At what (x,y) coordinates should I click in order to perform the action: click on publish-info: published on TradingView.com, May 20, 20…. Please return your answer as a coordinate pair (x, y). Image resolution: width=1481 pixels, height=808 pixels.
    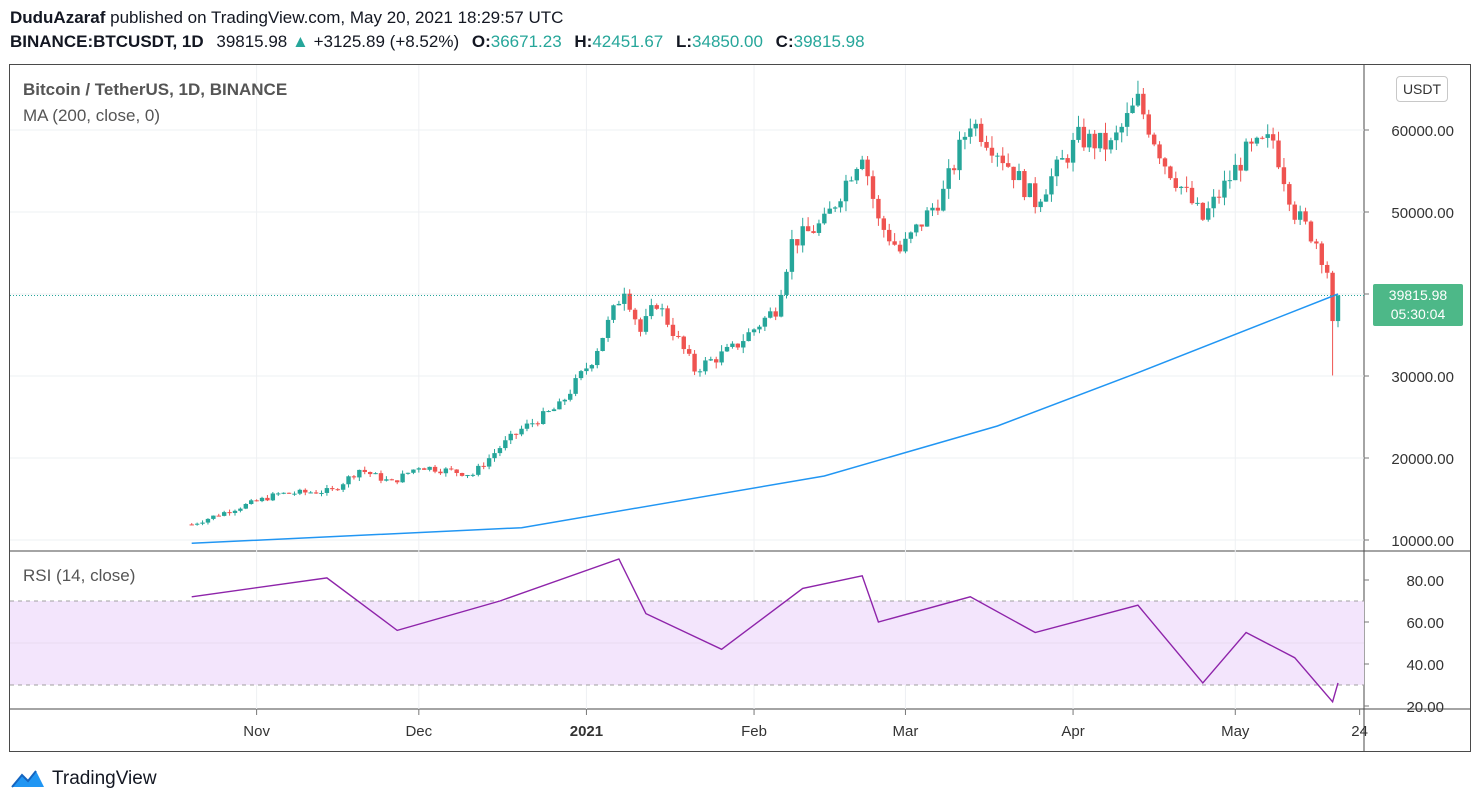
    Looking at the image, I should click on (334, 17).